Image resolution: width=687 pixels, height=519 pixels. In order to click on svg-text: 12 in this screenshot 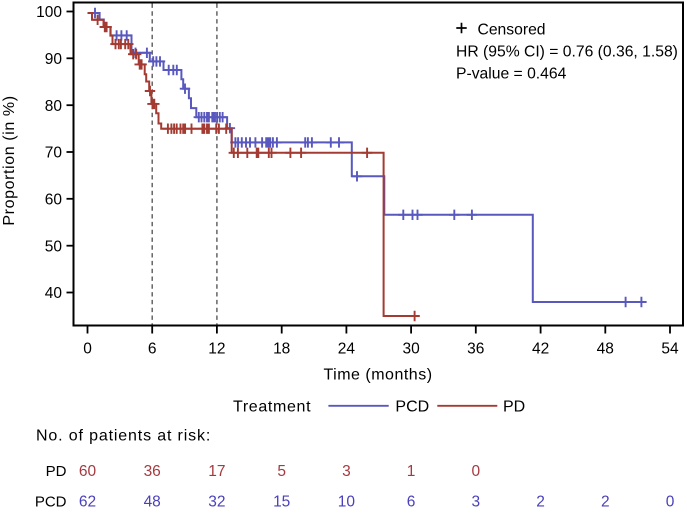, I will do `click(216, 349)`.